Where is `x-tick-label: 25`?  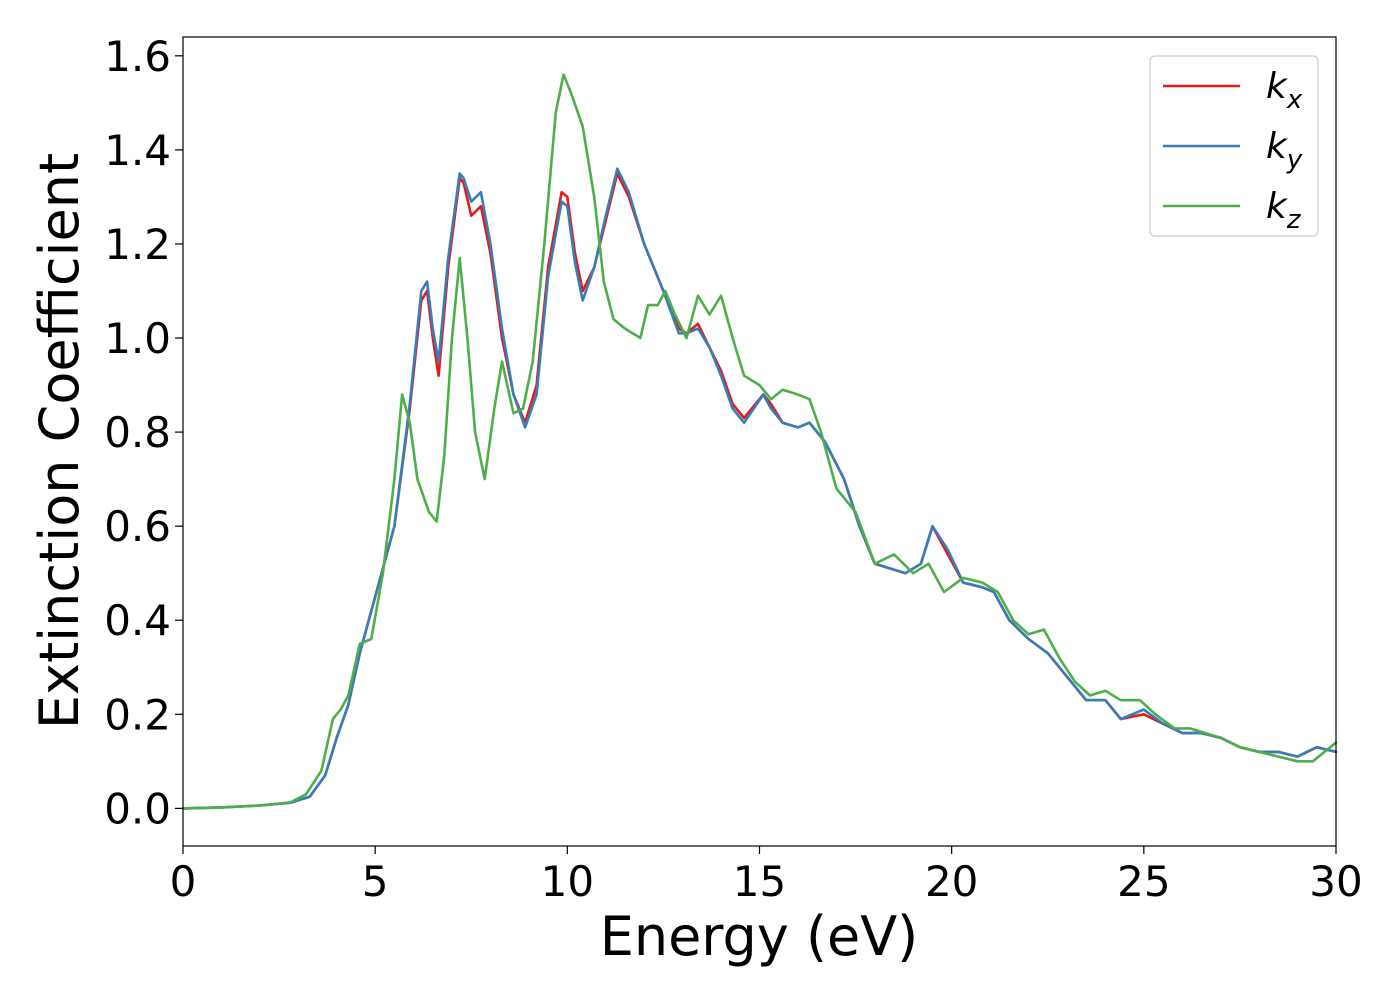
x-tick-label: 25 is located at coordinates (1143, 881).